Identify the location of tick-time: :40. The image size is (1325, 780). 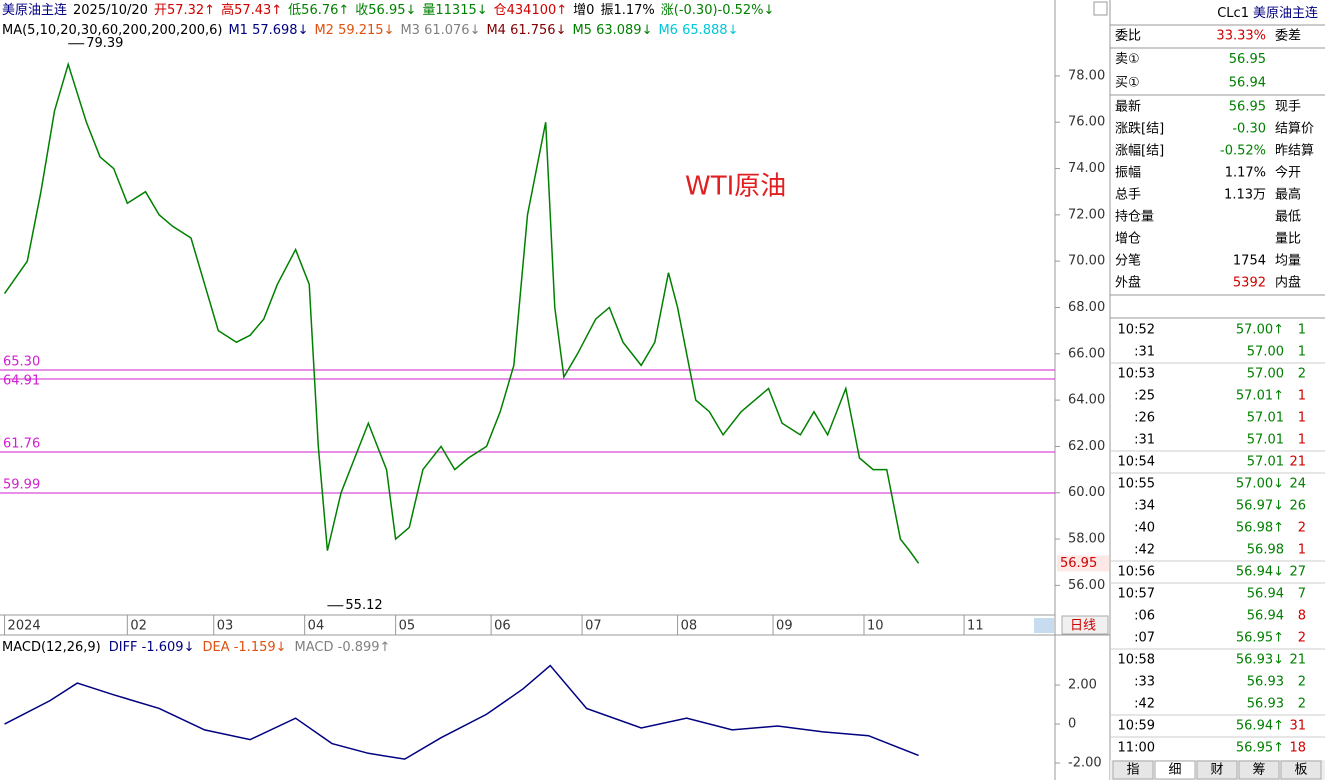
(1144, 528).